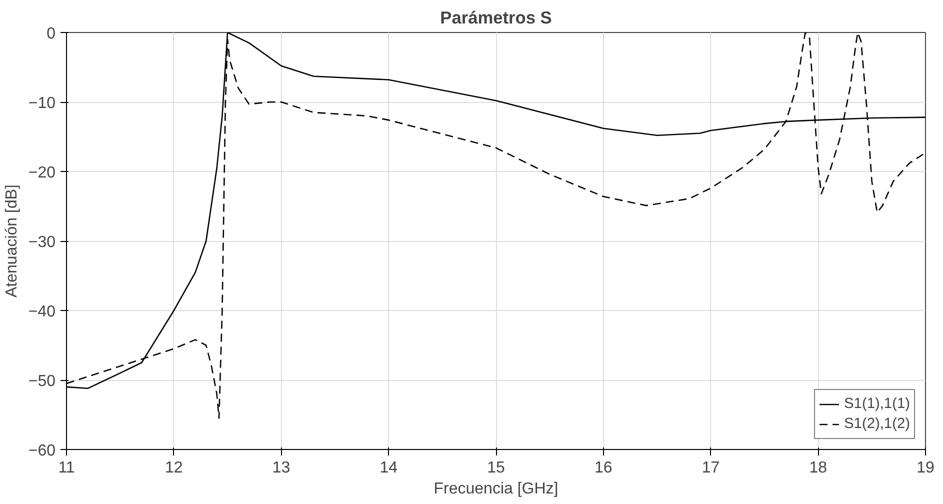 This screenshot has height=504, width=943. I want to click on x-tick-label: 13, so click(281, 468).